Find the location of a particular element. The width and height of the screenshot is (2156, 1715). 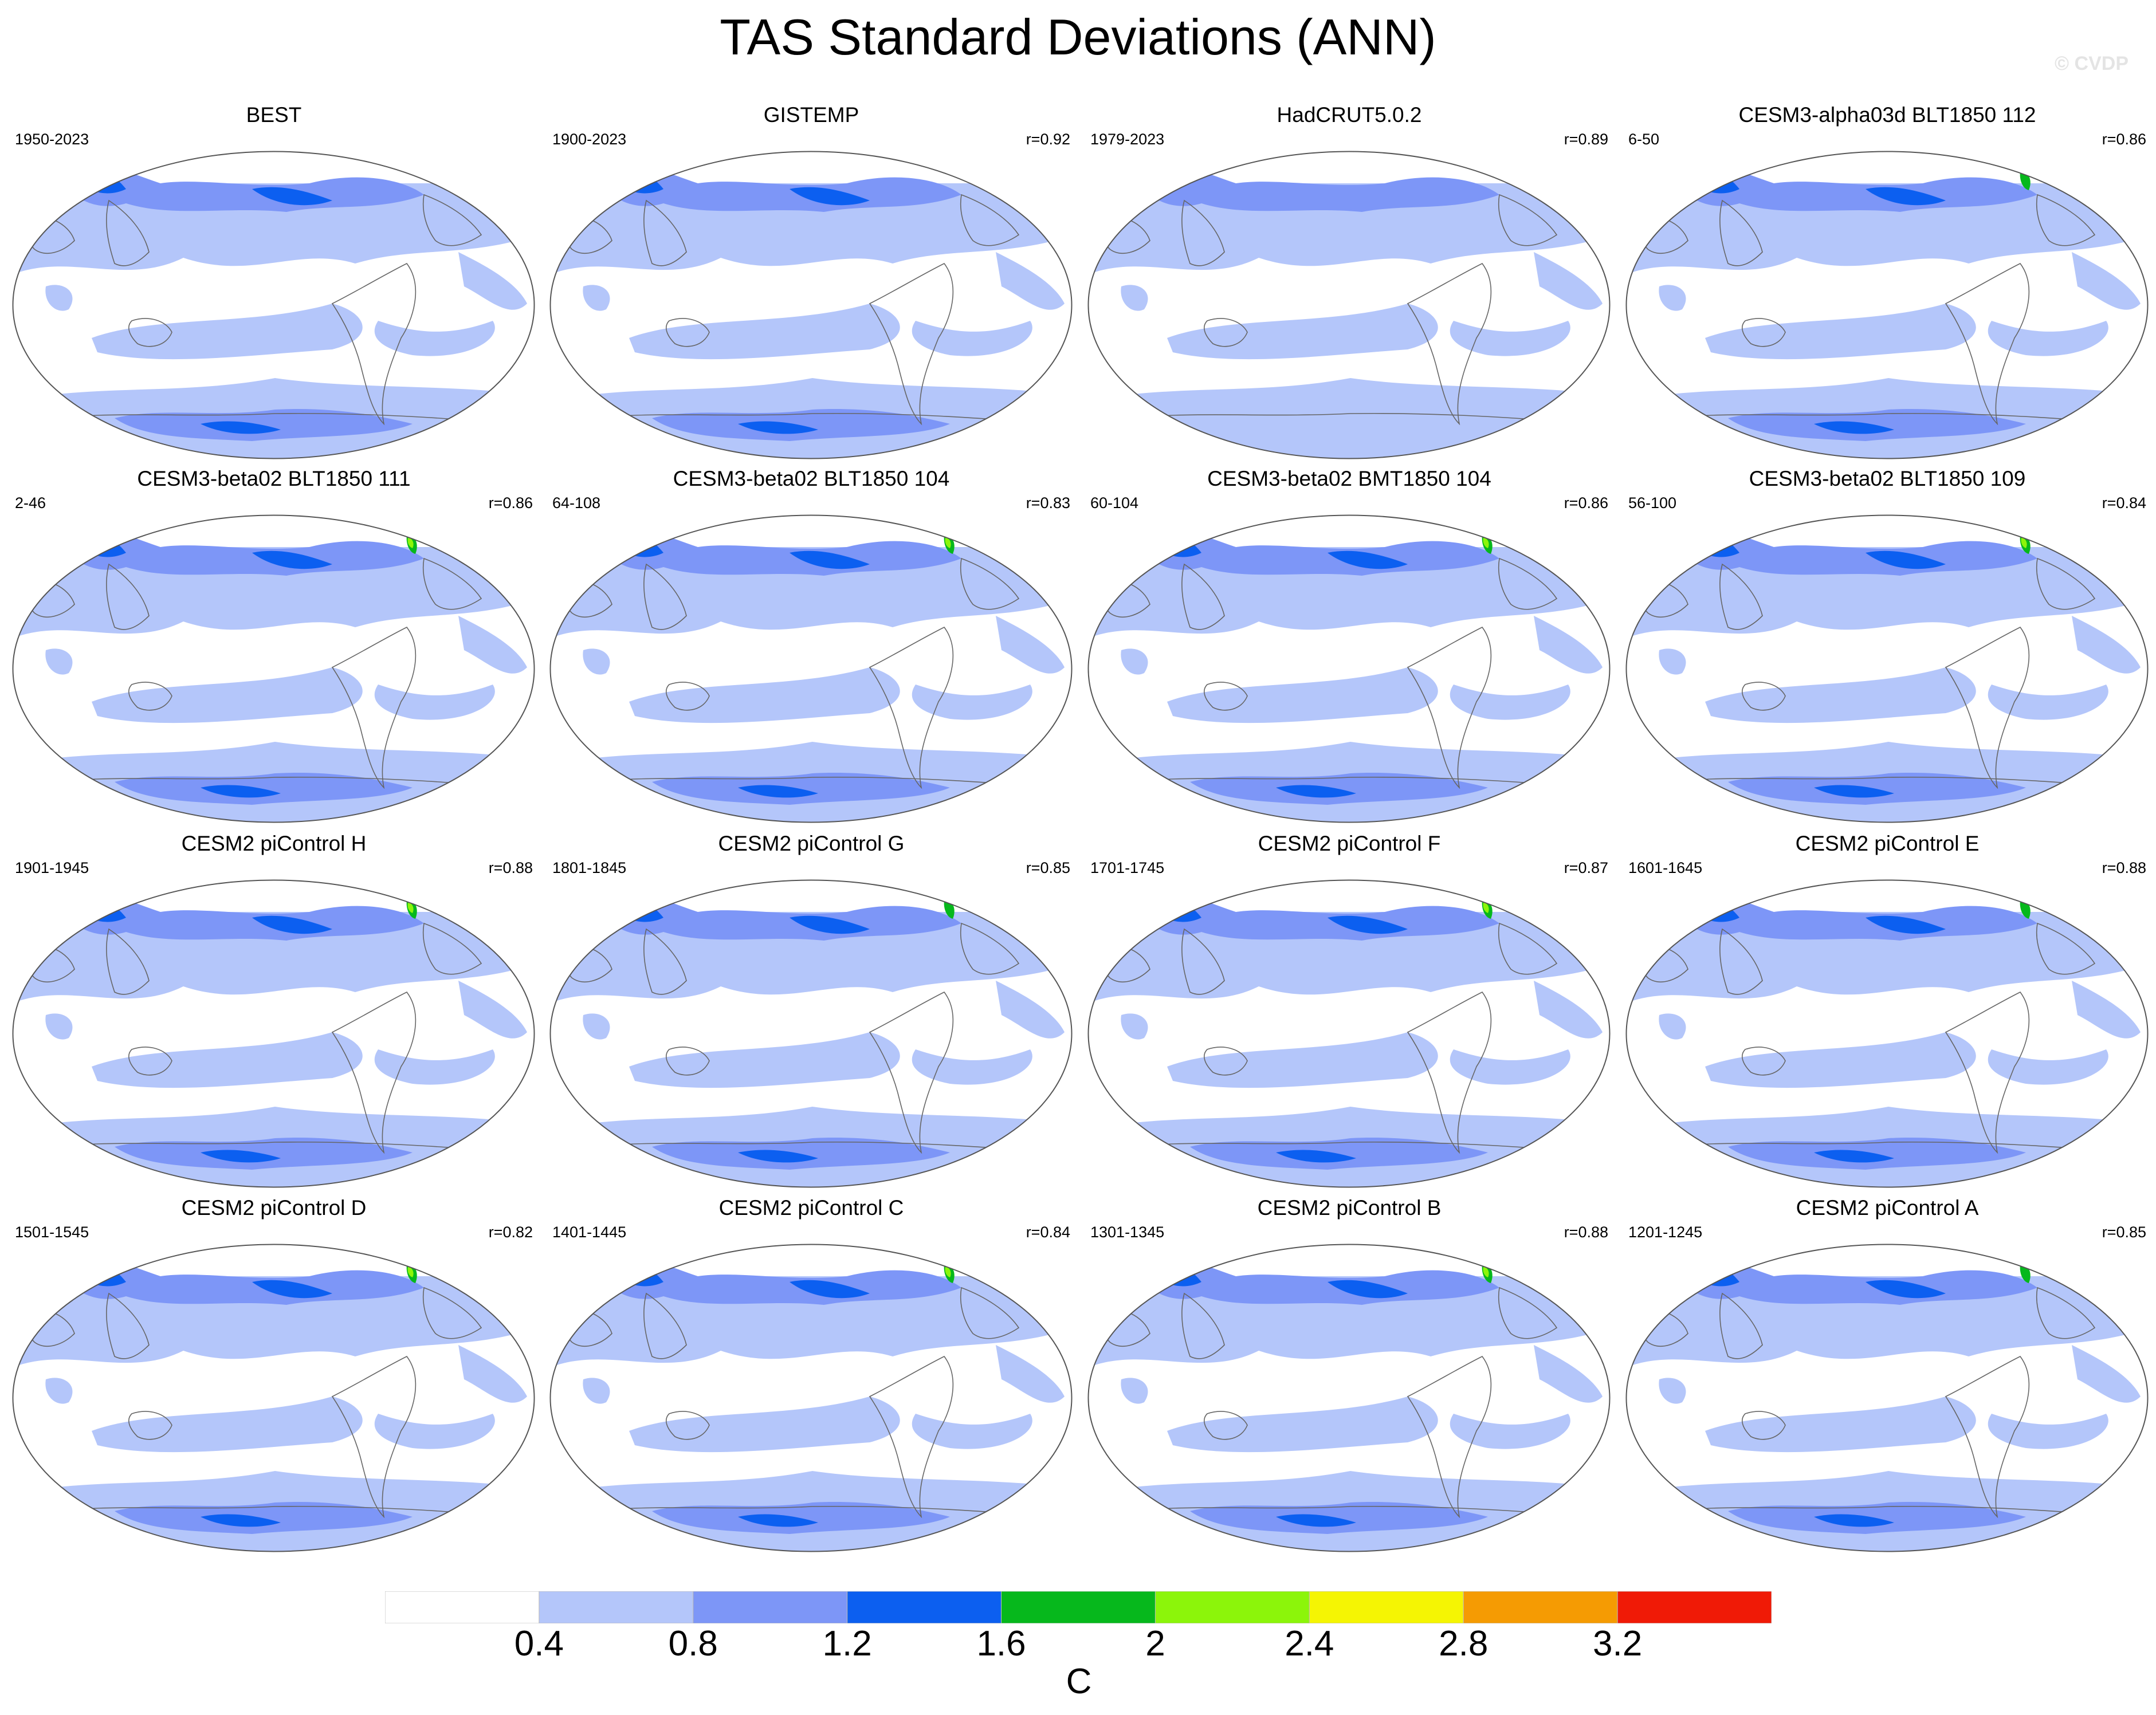

panel-correlation: r=0.83 is located at coordinates (1048, 503).